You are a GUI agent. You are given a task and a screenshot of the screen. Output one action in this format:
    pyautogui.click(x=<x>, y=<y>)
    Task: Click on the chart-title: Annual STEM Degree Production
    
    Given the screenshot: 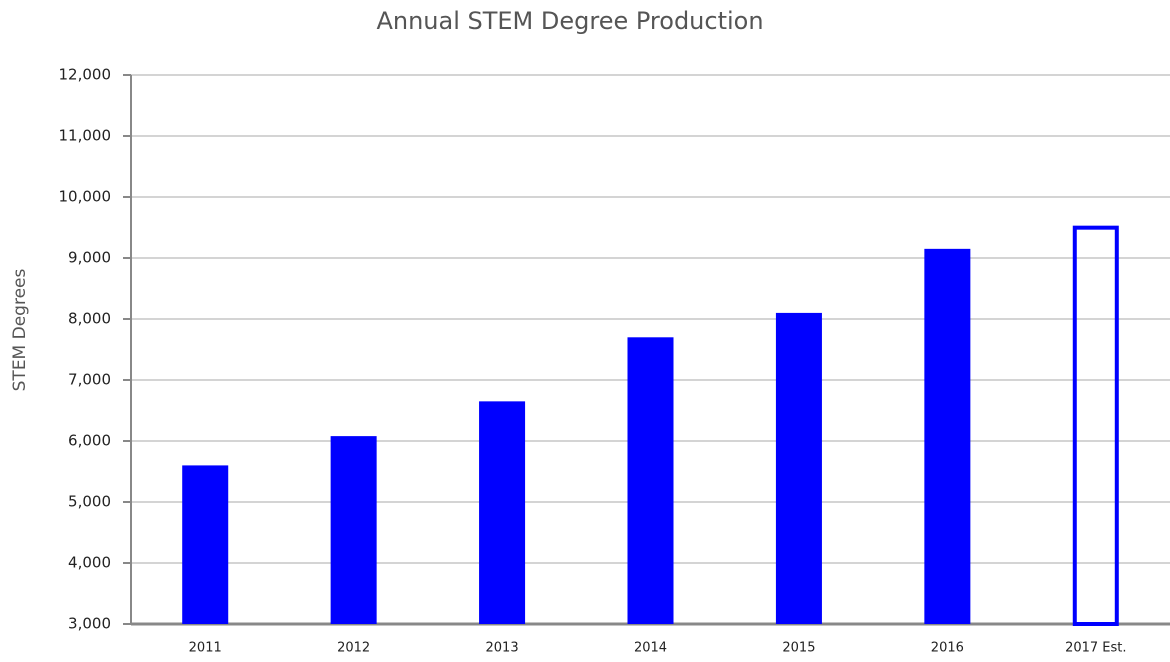 What is the action you would take?
    pyautogui.click(x=569, y=21)
    